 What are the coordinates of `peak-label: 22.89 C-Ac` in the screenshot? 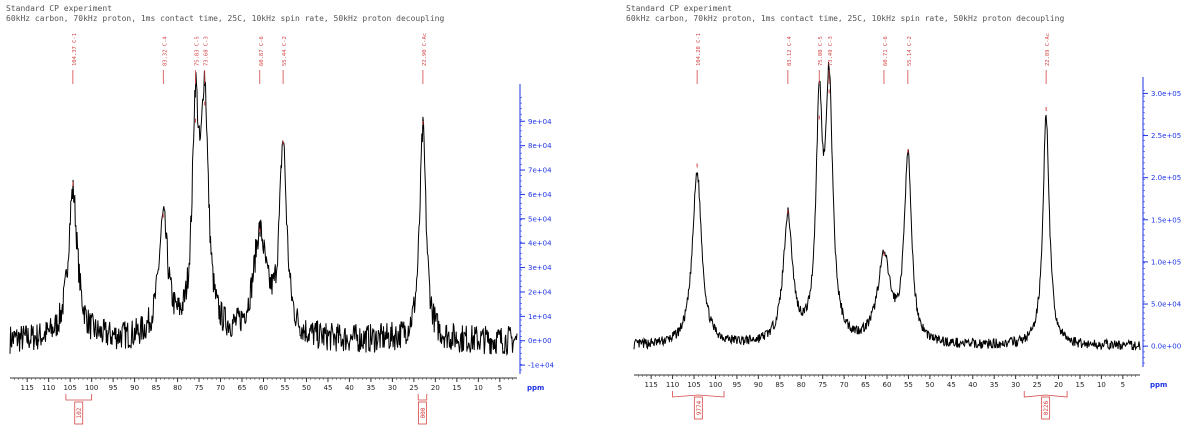 It's located at (1048, 49).